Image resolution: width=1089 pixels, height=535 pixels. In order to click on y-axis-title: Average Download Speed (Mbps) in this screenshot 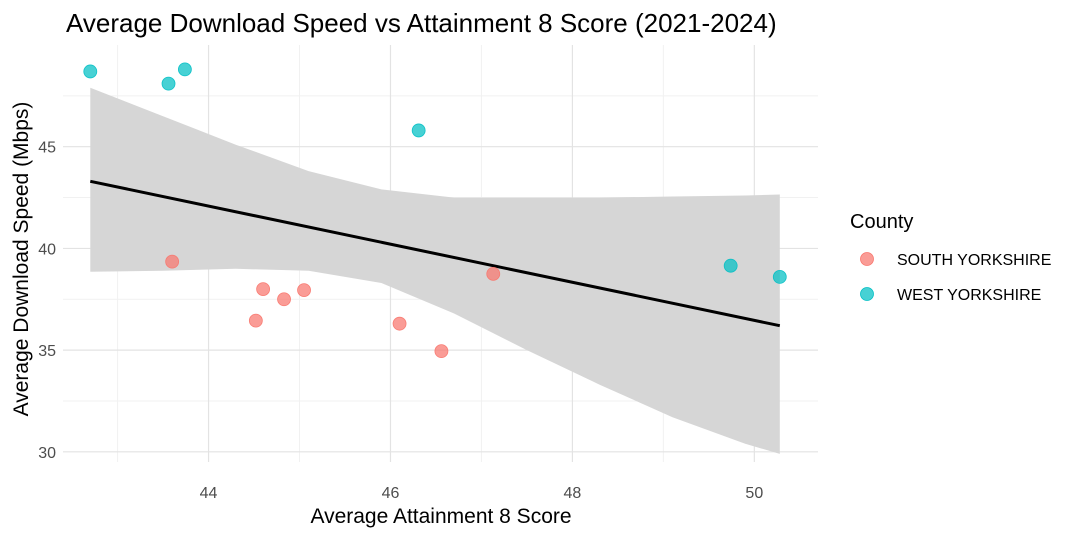, I will do `click(21, 259)`.